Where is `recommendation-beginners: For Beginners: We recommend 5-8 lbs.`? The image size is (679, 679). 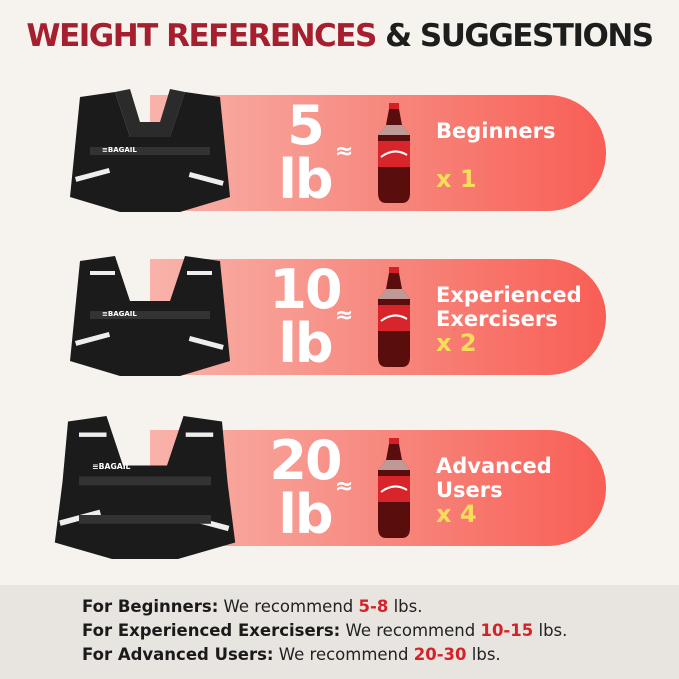 recommendation-beginners: For Beginners: We recommend 5-8 lbs. is located at coordinates (252, 606).